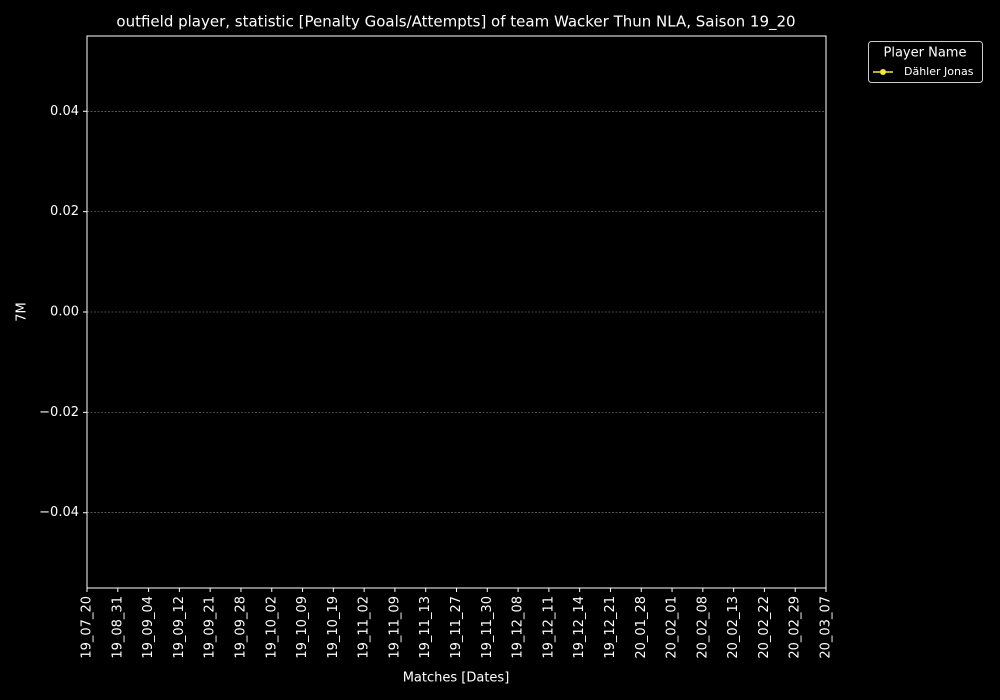 The width and height of the screenshot is (1000, 700). What do you see at coordinates (271, 627) in the screenshot?
I see `x-tick-label: 19_10_02` at bounding box center [271, 627].